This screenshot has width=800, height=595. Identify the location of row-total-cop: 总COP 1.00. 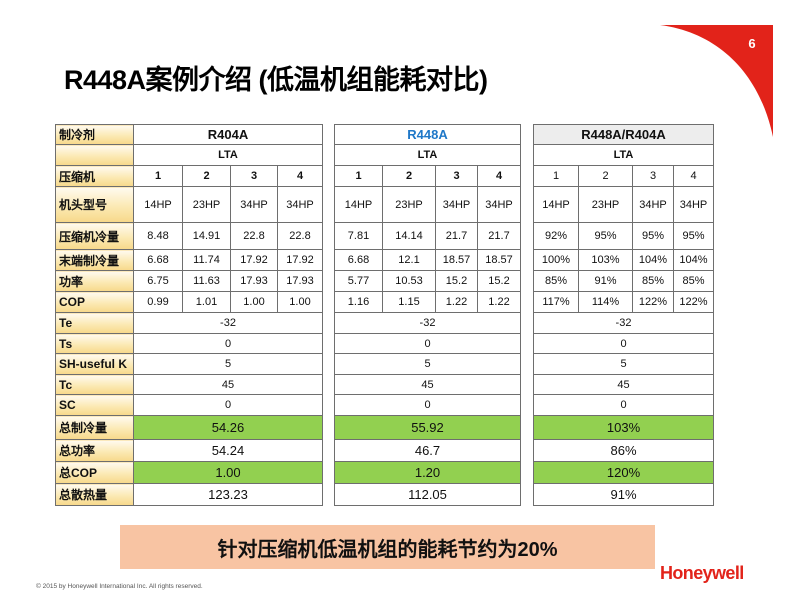
(189, 472).